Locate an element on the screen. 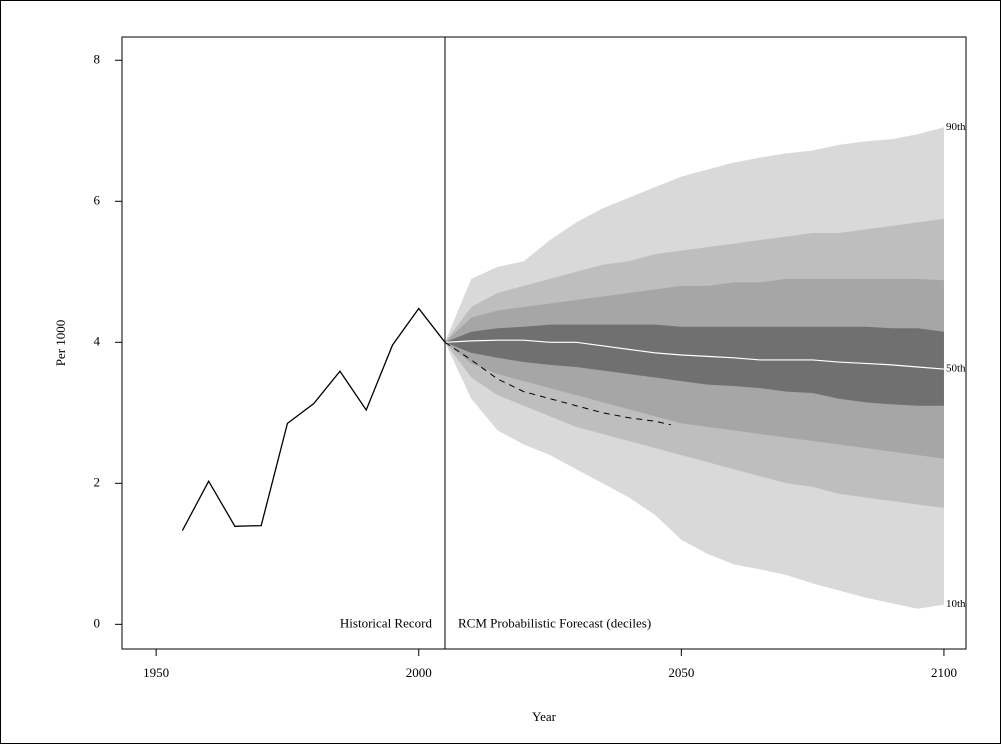 Image resolution: width=1001 pixels, height=744 pixels. forecast-band is located at coordinates (694, 365).